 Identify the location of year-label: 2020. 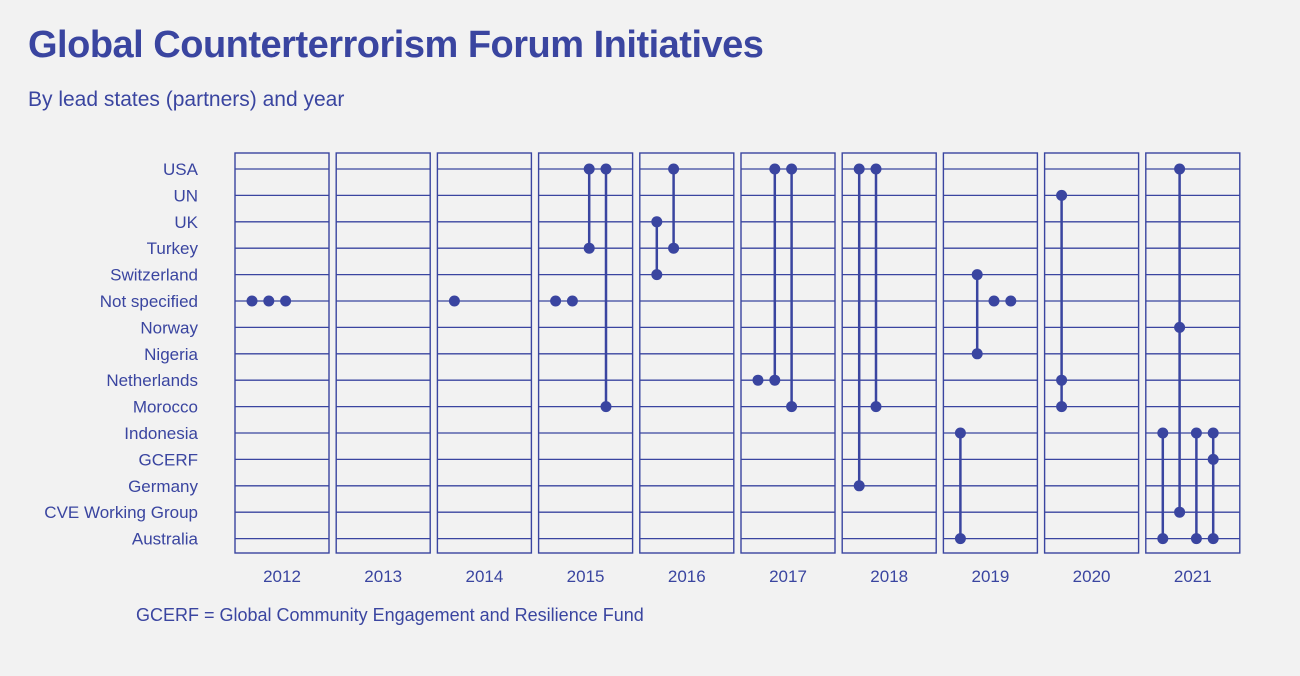
(1092, 576).